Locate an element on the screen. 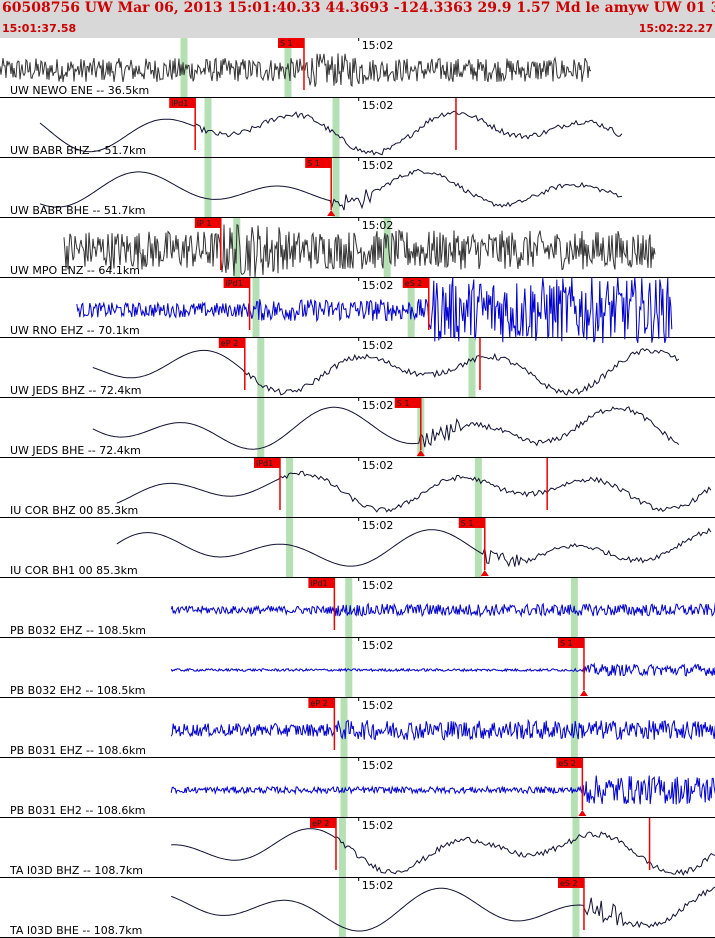 This screenshot has width=715, height=938. trace-panel: 15:02 S 1 PB B032 EH2 -- 108.5km is located at coordinates (357, 668).